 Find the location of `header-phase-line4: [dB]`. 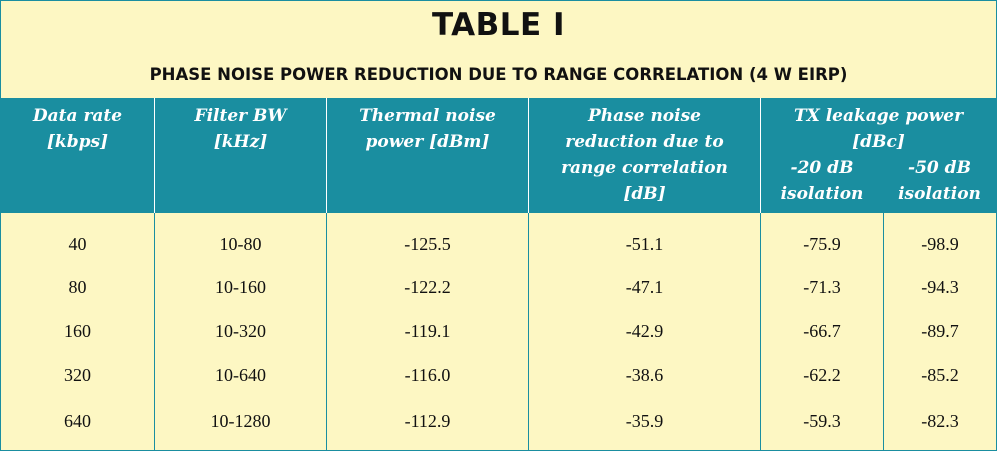

header-phase-line4: [dB] is located at coordinates (644, 194).